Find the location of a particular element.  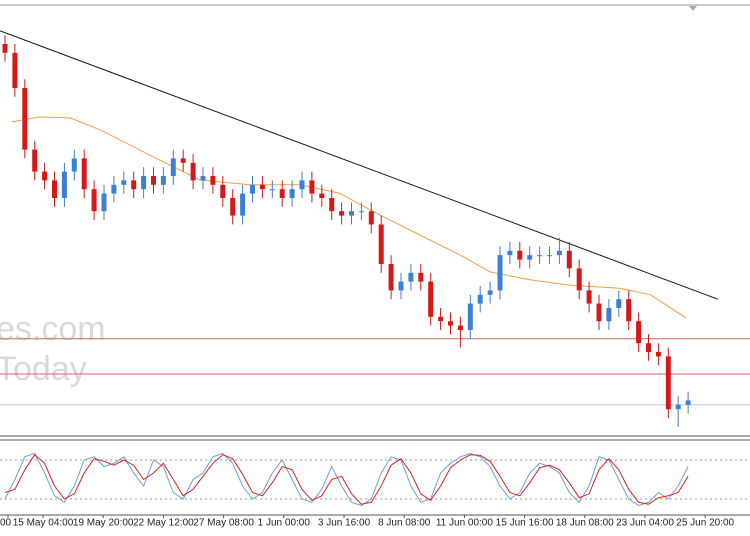

dropdown-arrow is located at coordinates (693, 8).